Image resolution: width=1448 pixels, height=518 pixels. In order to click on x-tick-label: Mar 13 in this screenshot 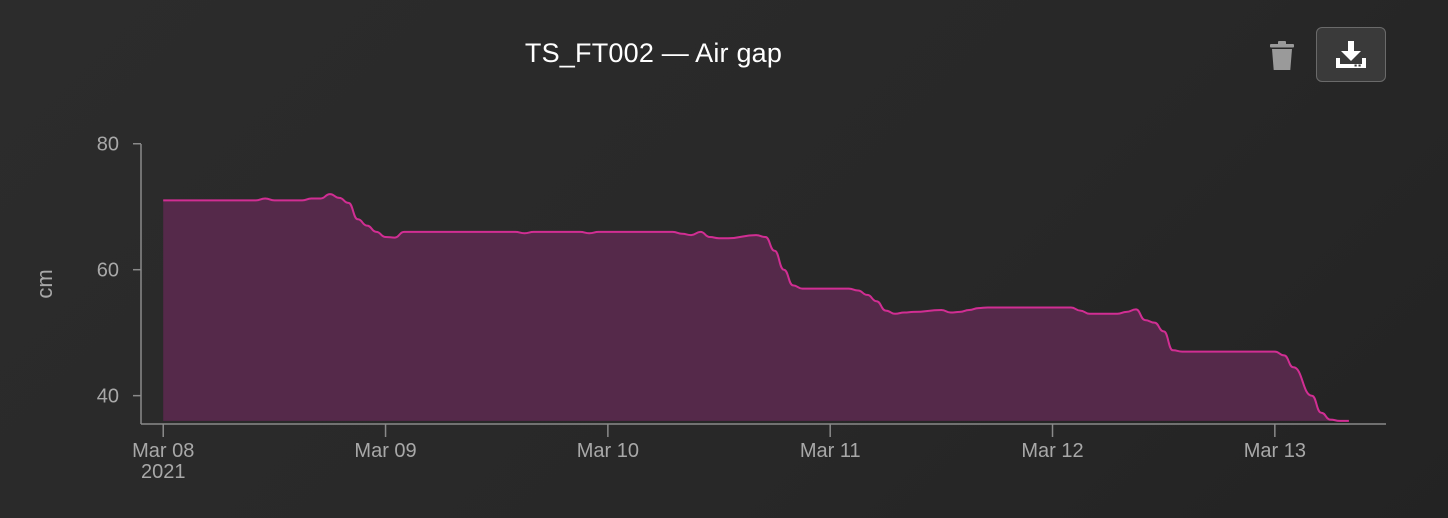, I will do `click(1275, 451)`.